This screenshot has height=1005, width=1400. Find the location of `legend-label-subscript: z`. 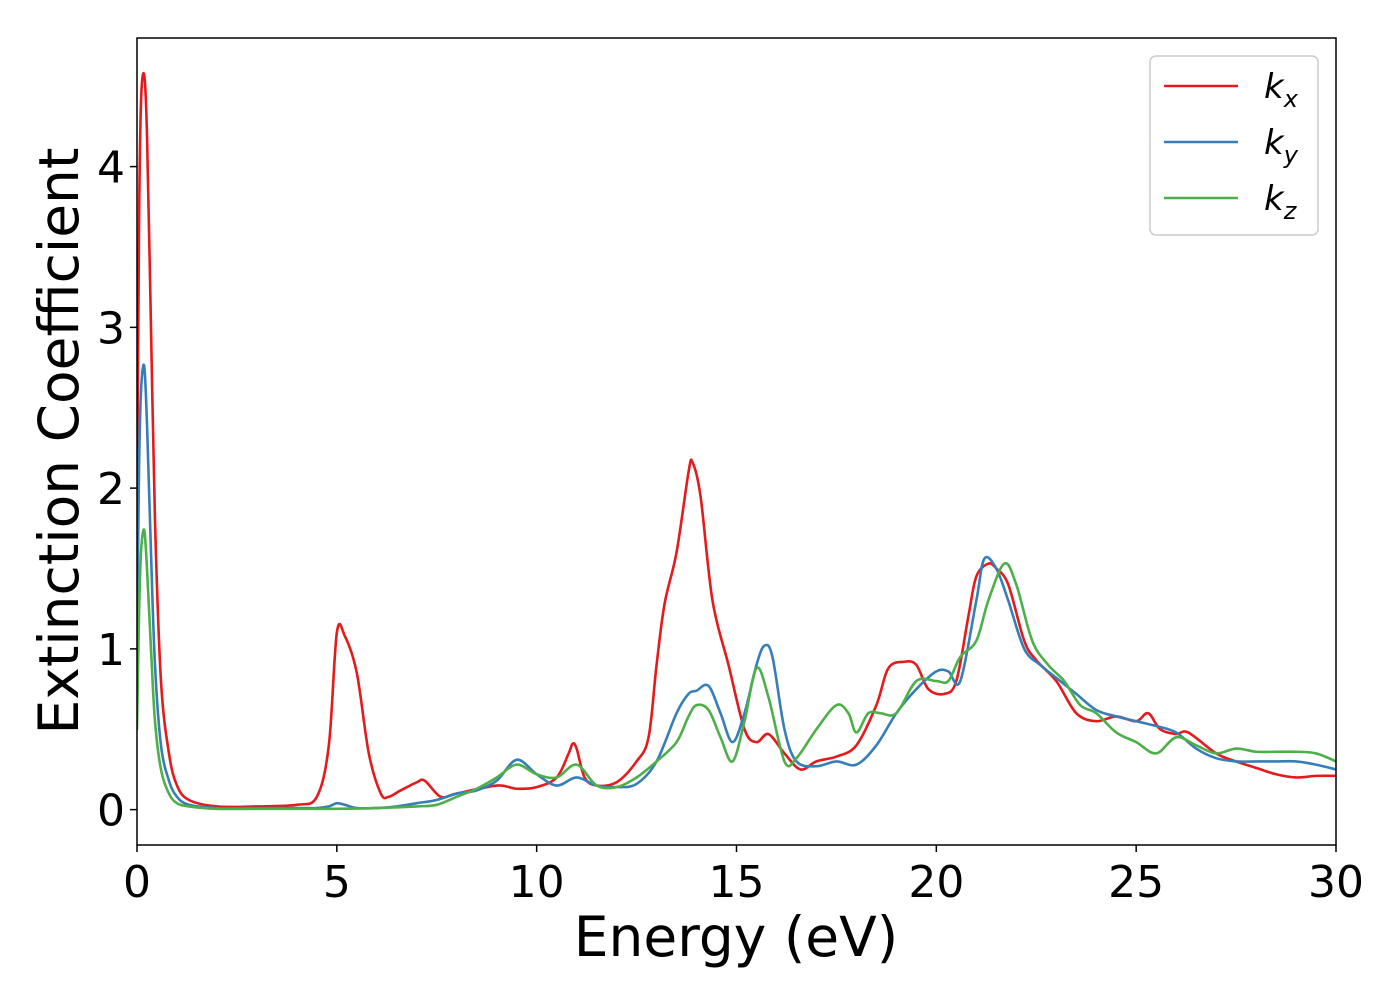

legend-label-subscript: z is located at coordinates (1290, 211).